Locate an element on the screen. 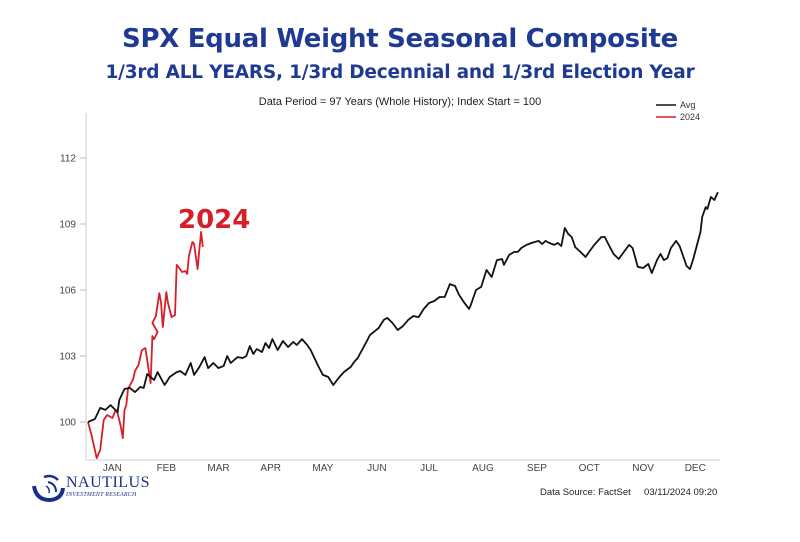 The width and height of the screenshot is (800, 542). x-tick-label: FEB is located at coordinates (167, 468).